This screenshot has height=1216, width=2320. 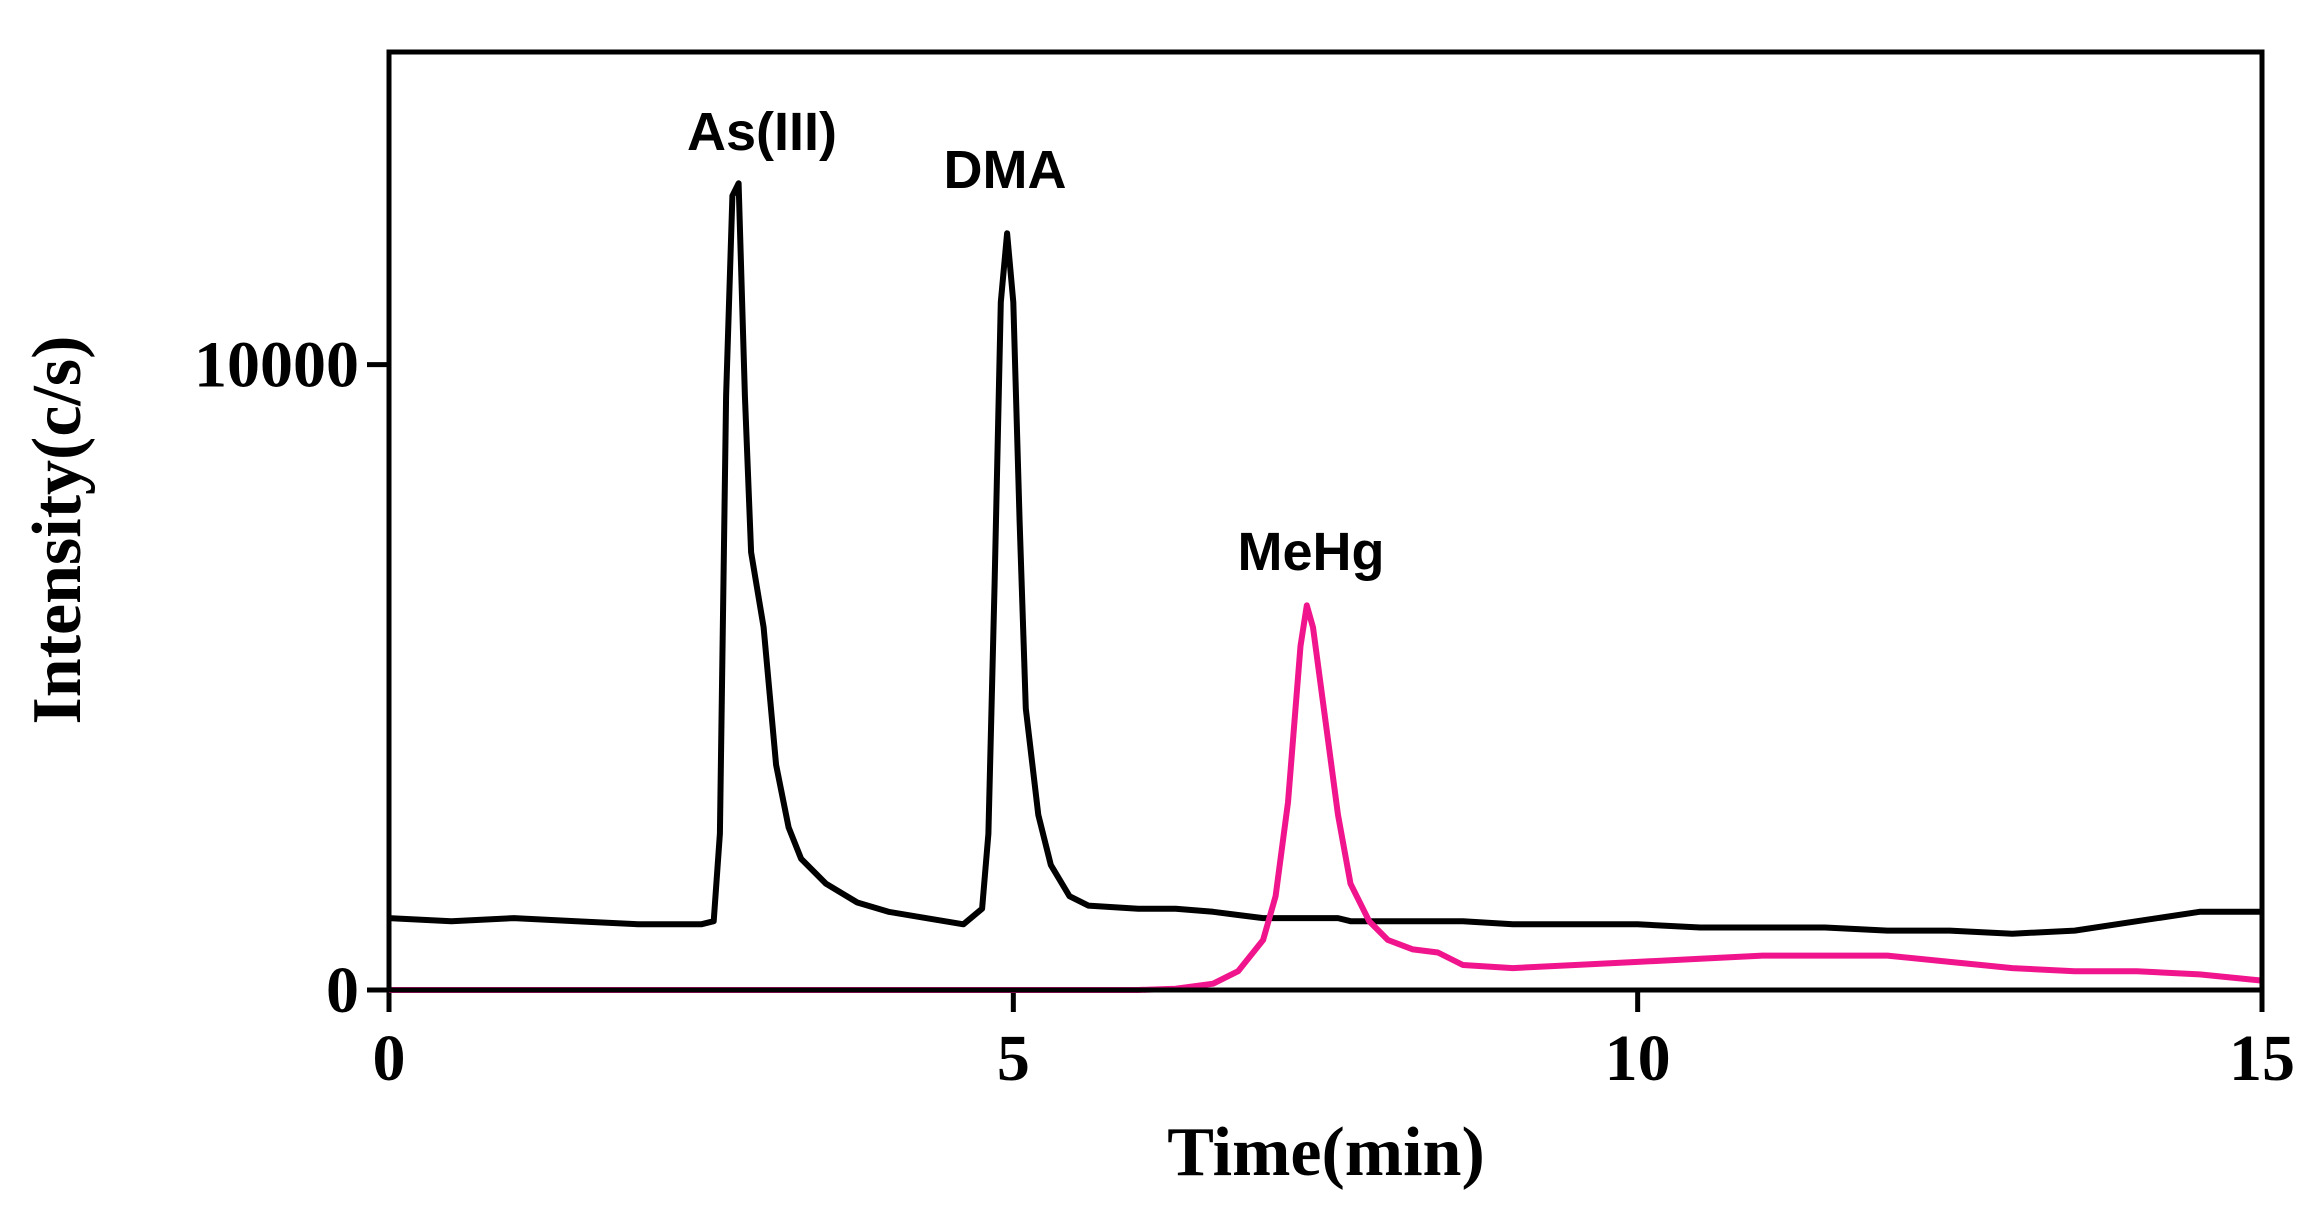 I want to click on y-axis-label: Intensity(c/s), so click(x=57, y=530).